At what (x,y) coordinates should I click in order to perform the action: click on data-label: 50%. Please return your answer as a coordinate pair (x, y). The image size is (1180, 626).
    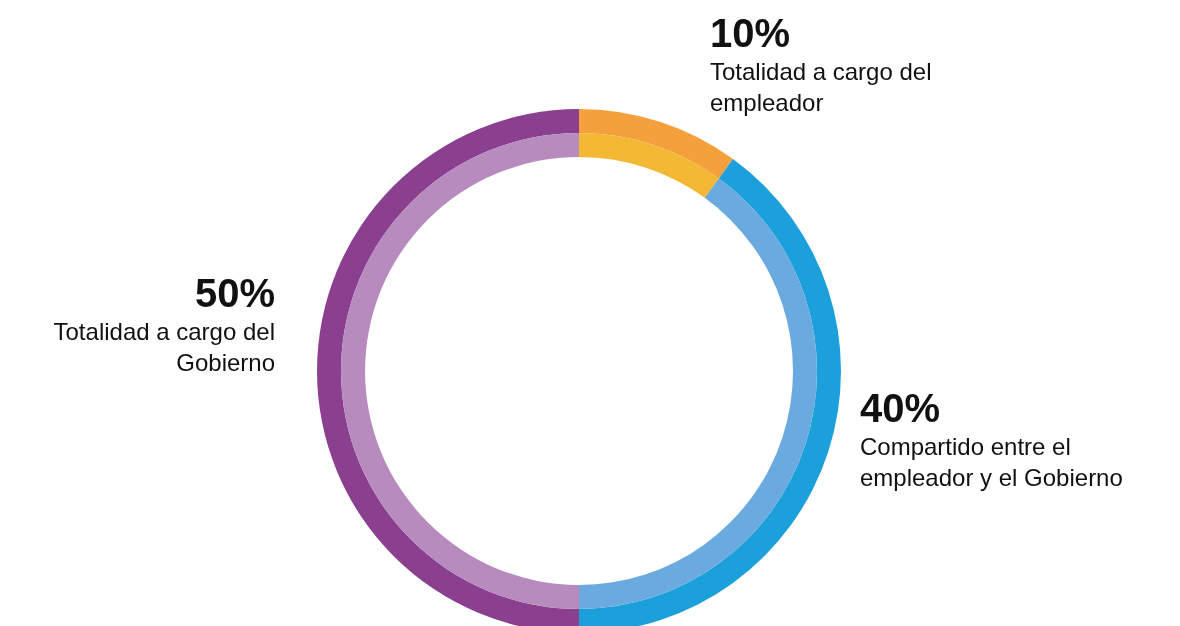
    Looking at the image, I should click on (234, 293).